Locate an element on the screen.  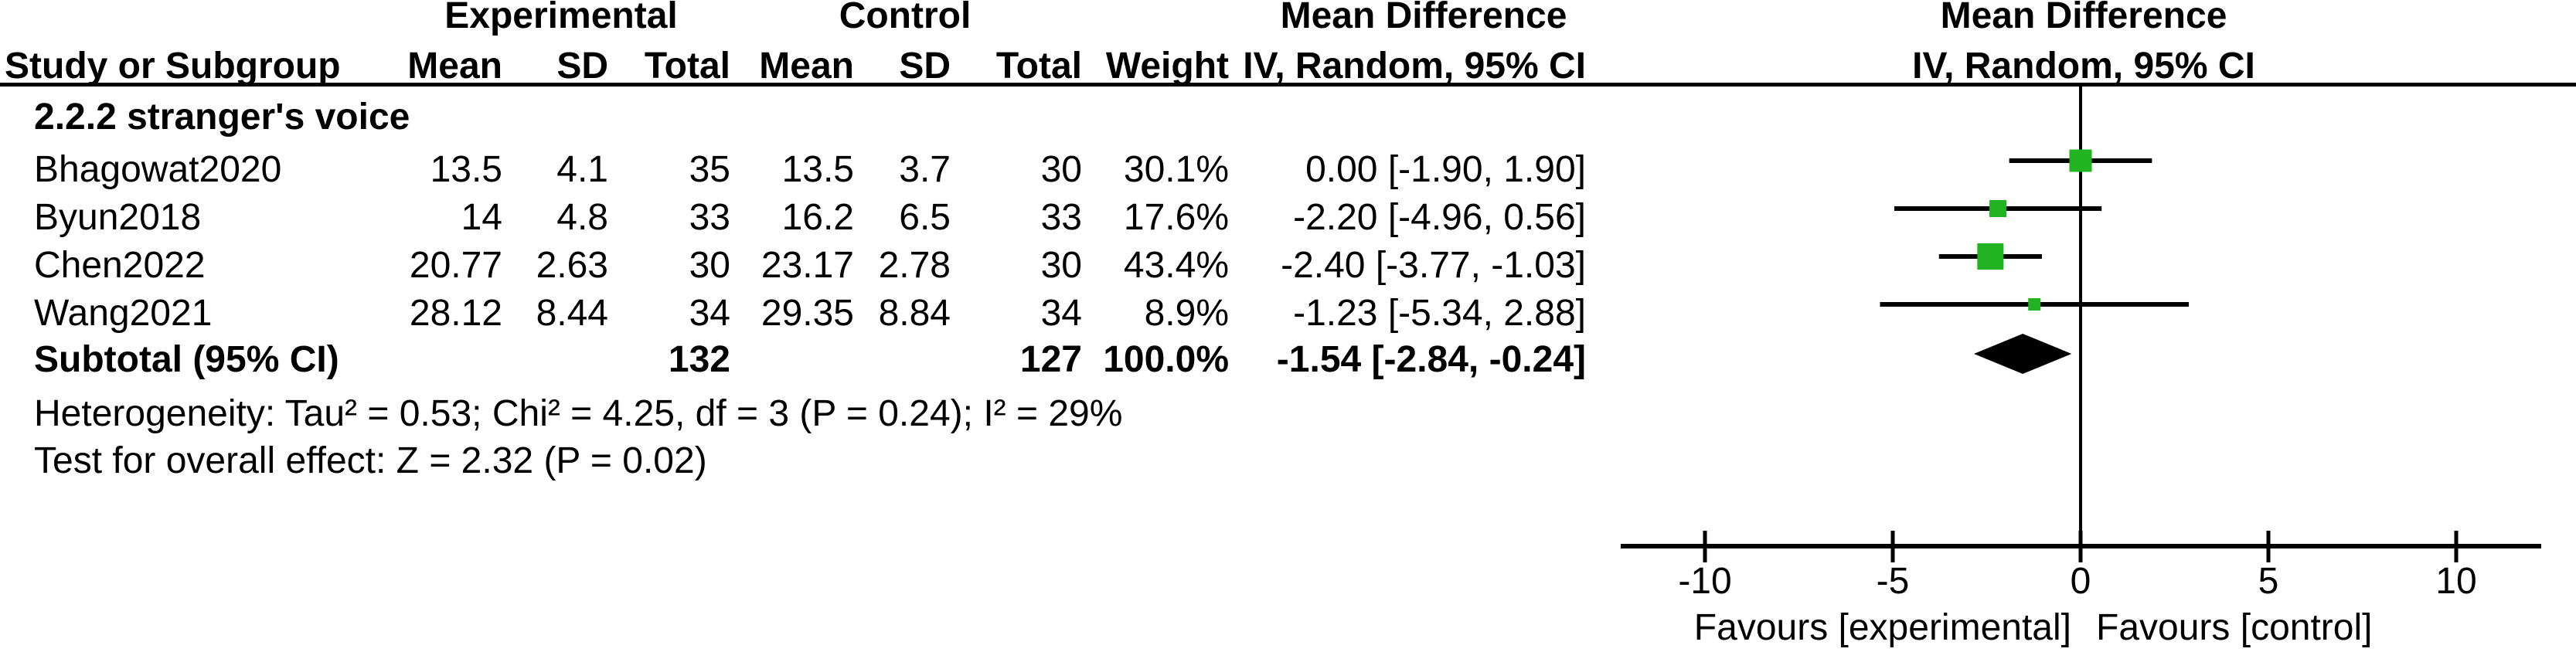
subtotal-ci: -1.54 [-2.84, -0.24] is located at coordinates (1431, 359).